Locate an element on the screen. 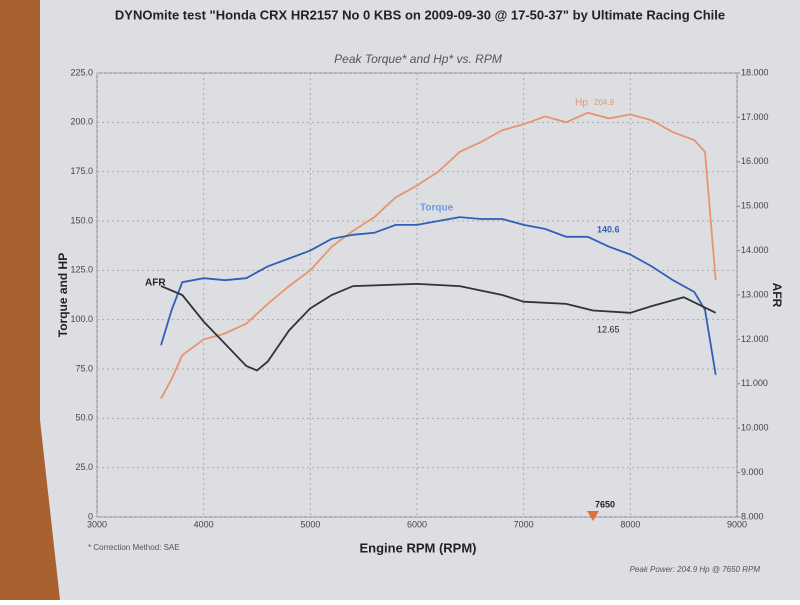 Image resolution: width=800 pixels, height=605 pixels. y-tick-label: 150.0 is located at coordinates (81, 220).